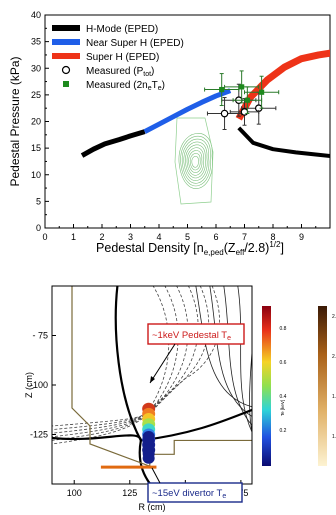 The width and height of the screenshot is (336, 515). Describe the element at coordinates (187, 237) in the screenshot. I see `x-tick-label: 5` at that location.